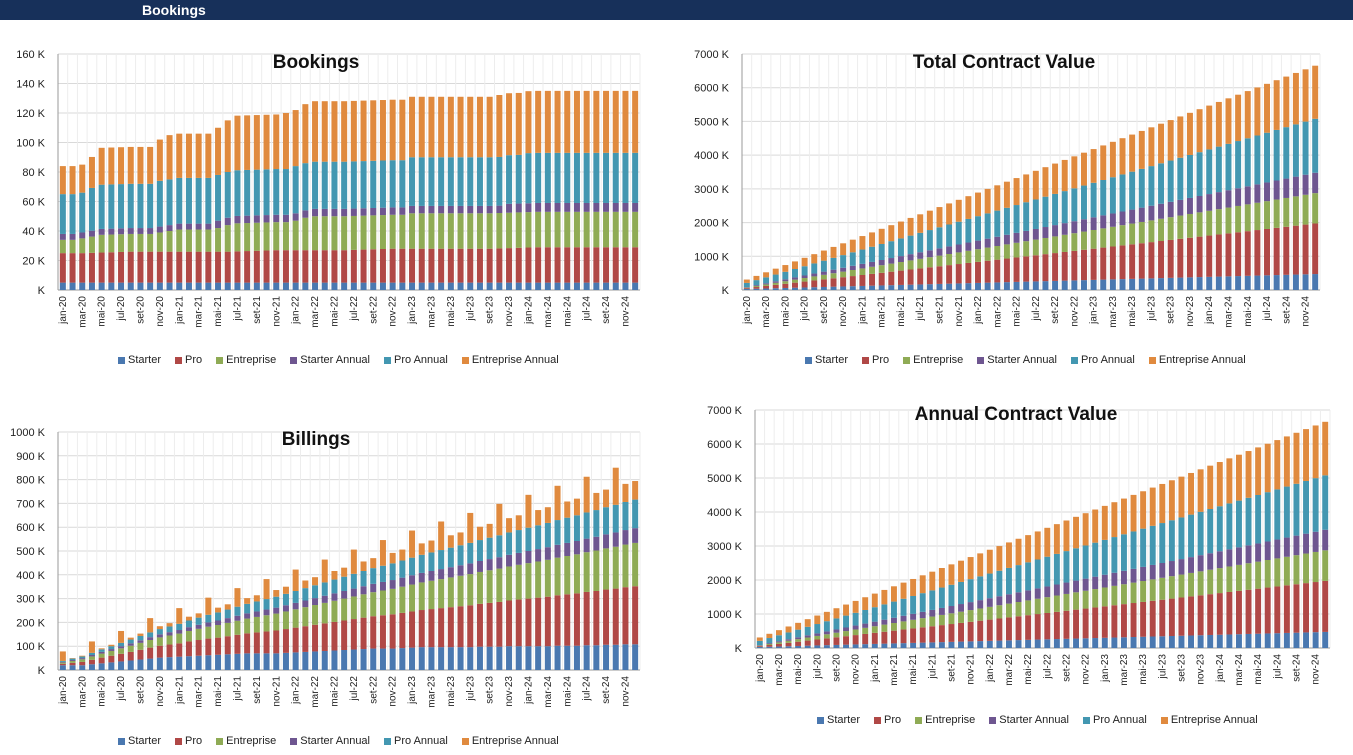 This screenshot has height=755, width=1353. I want to click on x-tick-label: mar-21, so click(882, 312).